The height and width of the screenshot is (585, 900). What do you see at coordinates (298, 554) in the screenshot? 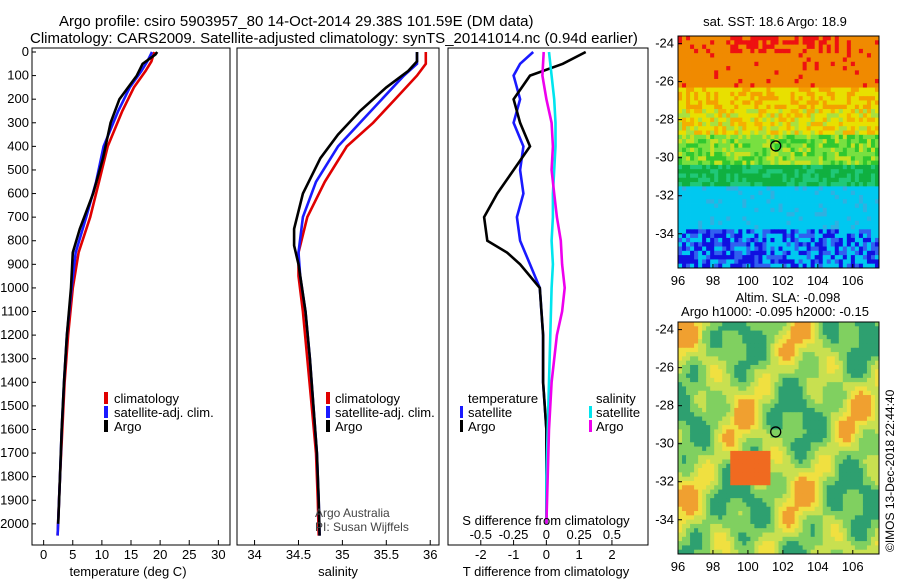
I see `x-tick-label: 34.5` at bounding box center [298, 554].